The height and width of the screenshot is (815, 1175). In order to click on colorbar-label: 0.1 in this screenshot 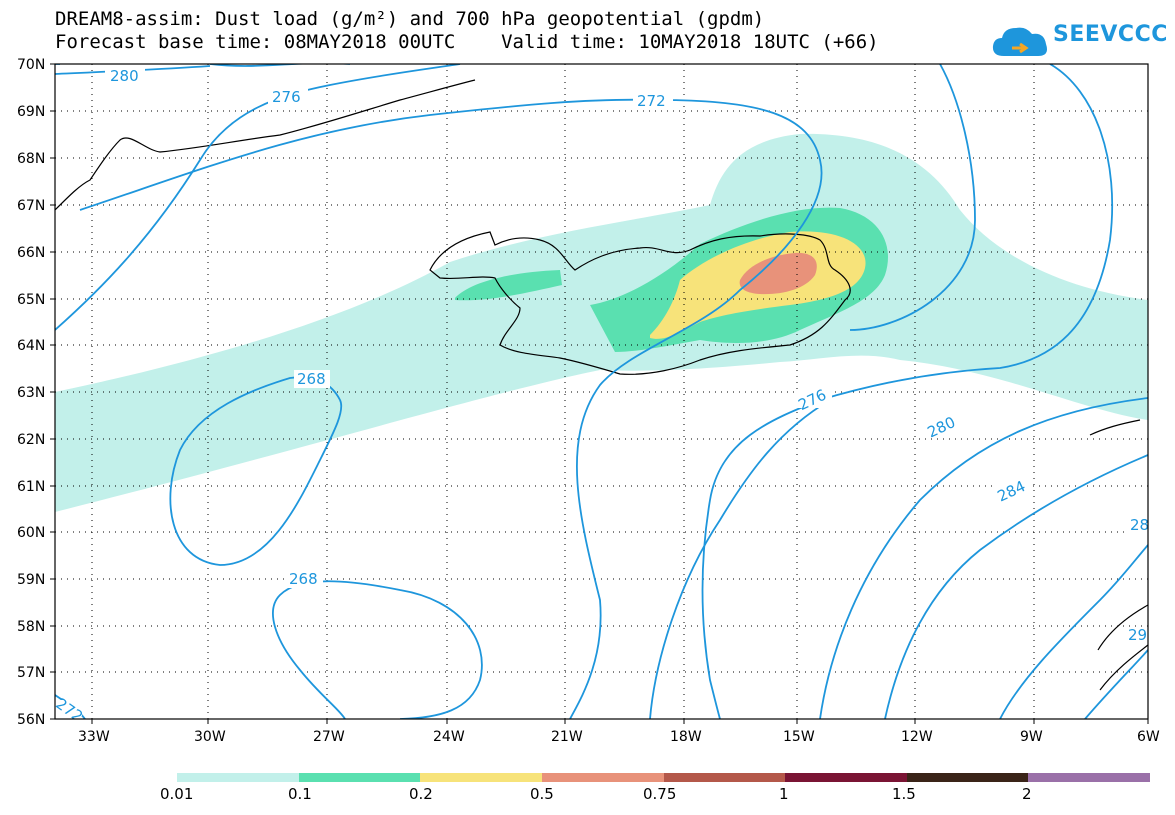, I will do `click(300, 794)`.